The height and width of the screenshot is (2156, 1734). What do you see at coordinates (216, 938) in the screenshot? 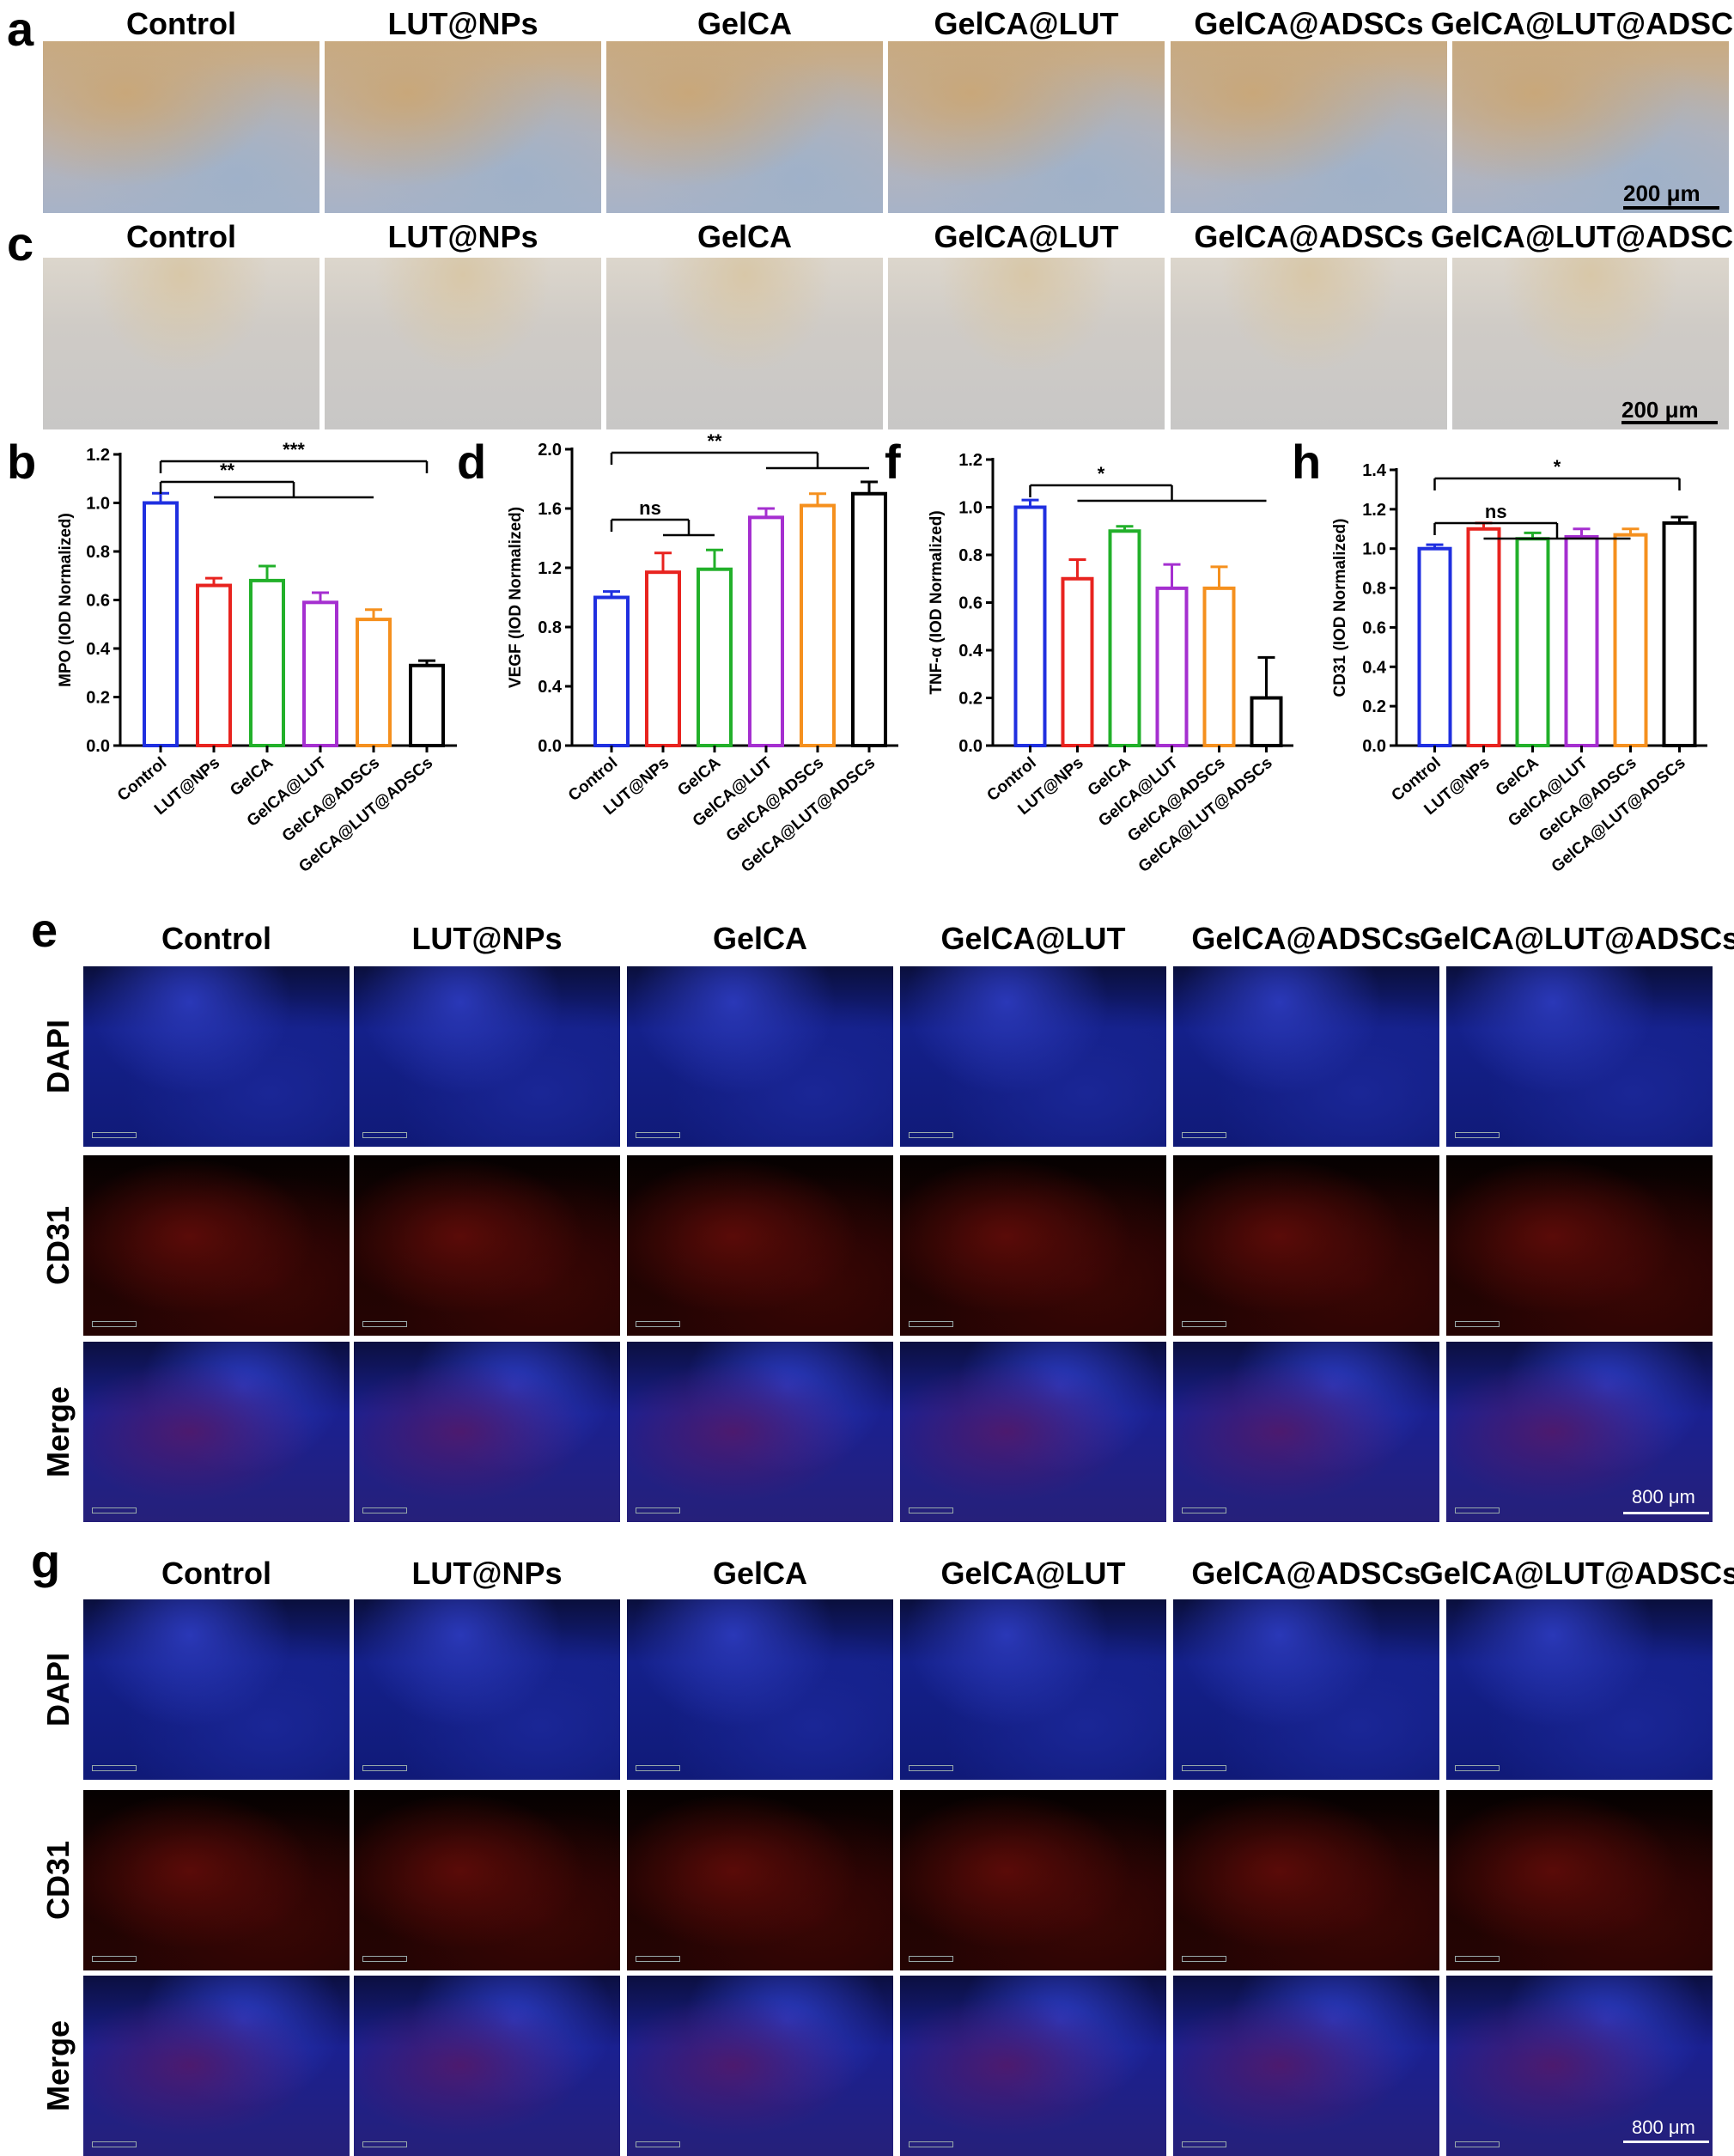
I see `panel-e-title-control: Control` at bounding box center [216, 938].